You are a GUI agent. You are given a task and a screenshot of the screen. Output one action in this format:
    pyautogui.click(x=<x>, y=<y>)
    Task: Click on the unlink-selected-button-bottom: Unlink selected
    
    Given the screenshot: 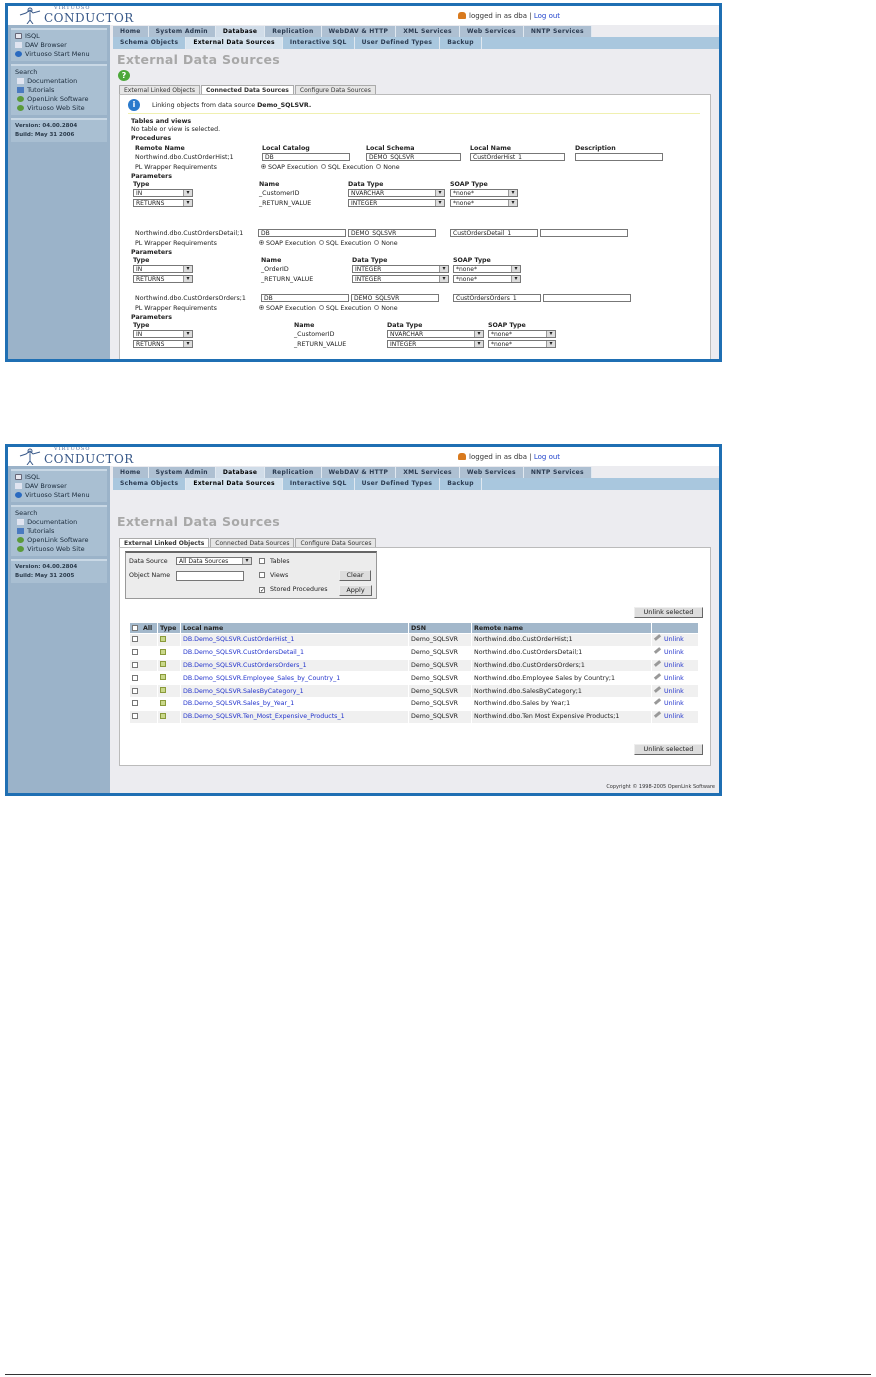 What is the action you would take?
    pyautogui.click(x=668, y=749)
    